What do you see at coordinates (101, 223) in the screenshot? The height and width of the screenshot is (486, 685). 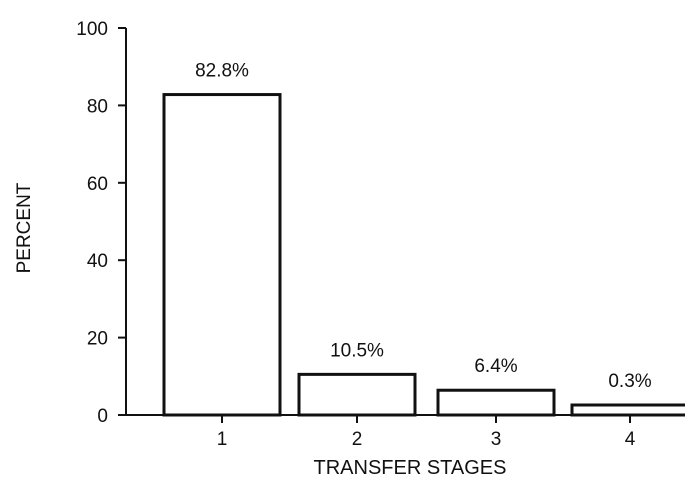 I see `y-ticks: 0 20 40 60 80 100` at bounding box center [101, 223].